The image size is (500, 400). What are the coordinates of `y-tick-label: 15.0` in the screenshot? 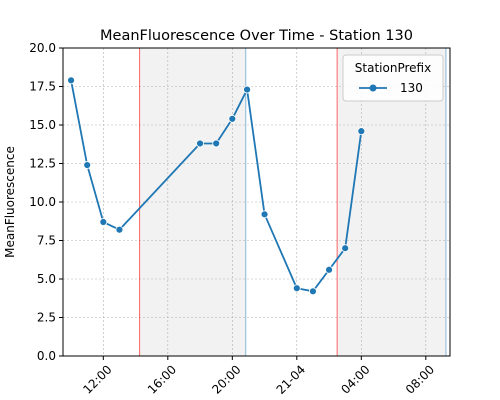 It's located at (42, 125).